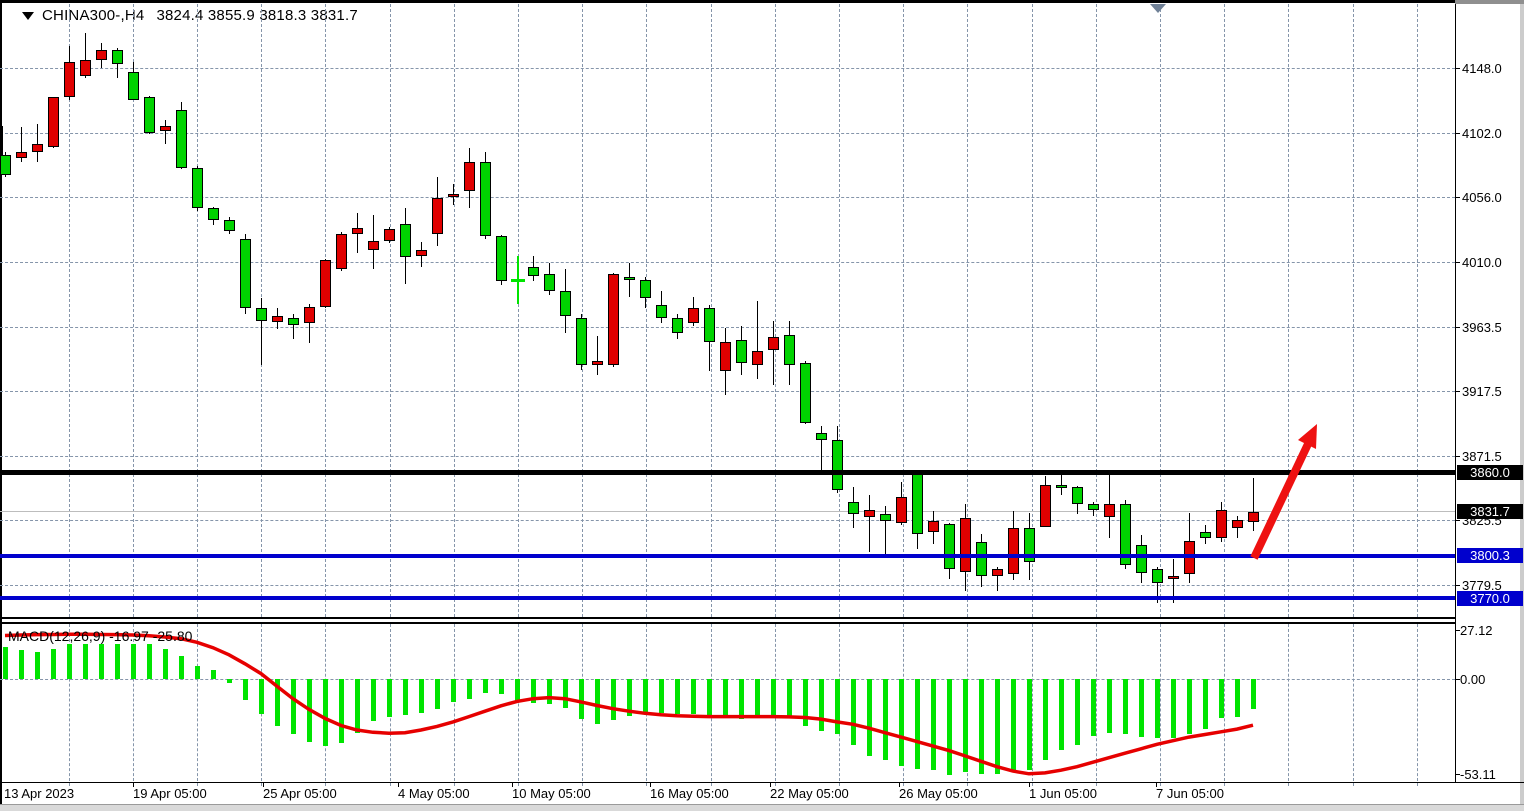 Image resolution: width=1524 pixels, height=811 pixels. Describe the element at coordinates (1482, 456) in the screenshot. I see `price-axis-label: 3871.5` at that location.